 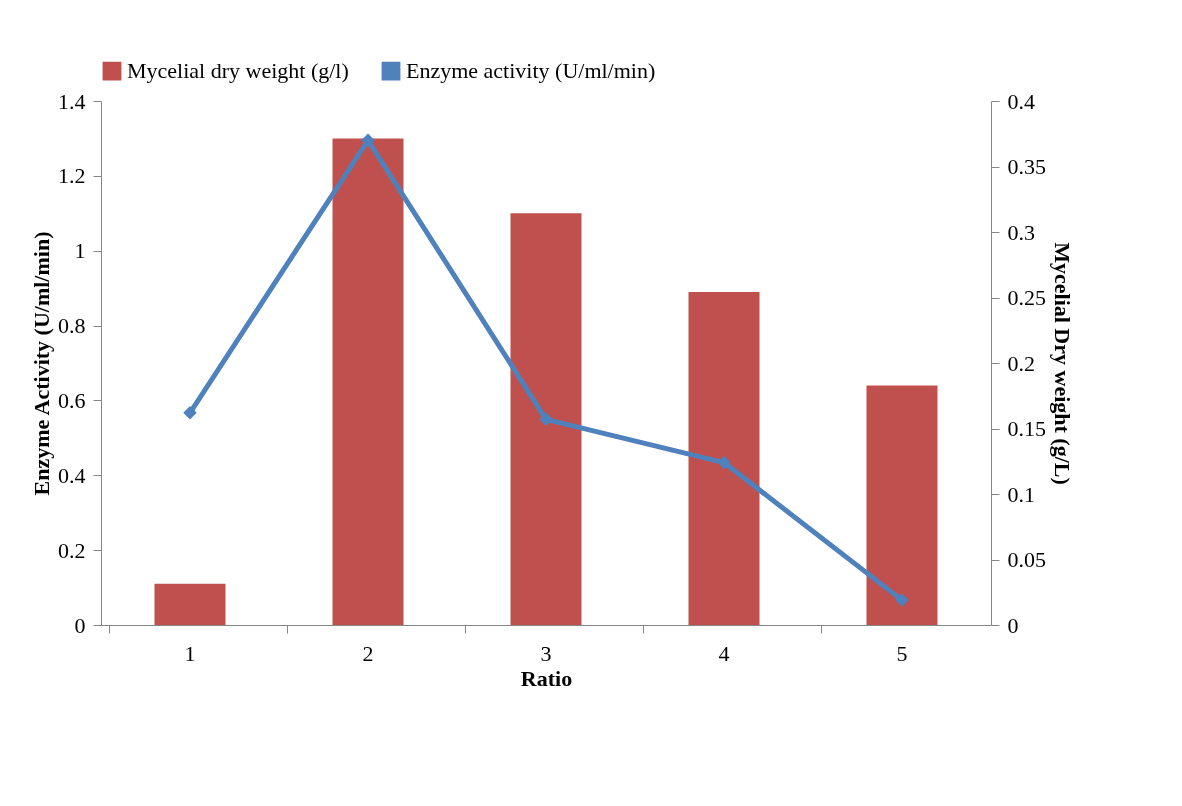 What do you see at coordinates (190, 653) in the screenshot?
I see `x-tick-label: 1` at bounding box center [190, 653].